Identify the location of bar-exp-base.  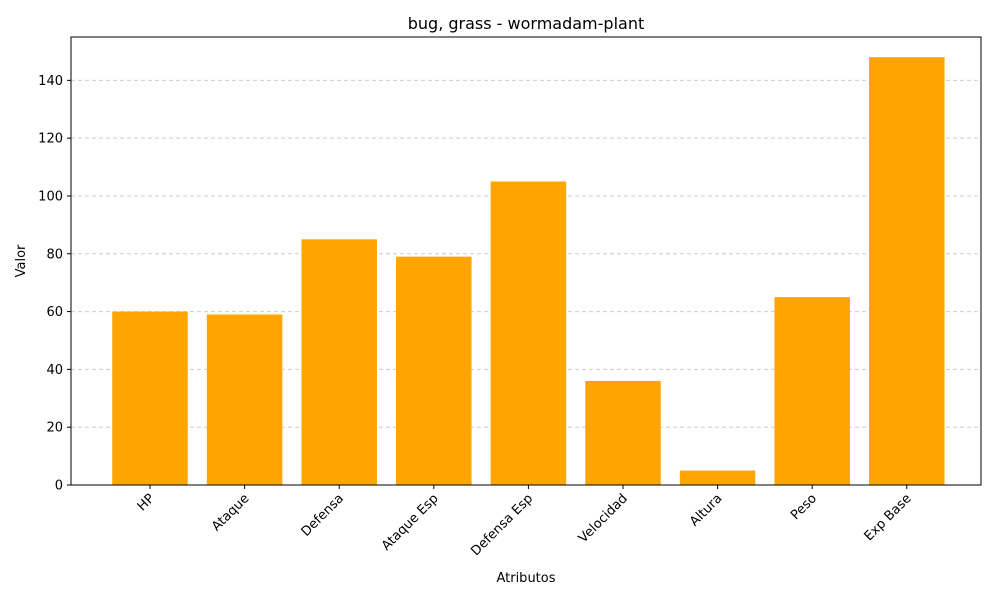
(907, 271).